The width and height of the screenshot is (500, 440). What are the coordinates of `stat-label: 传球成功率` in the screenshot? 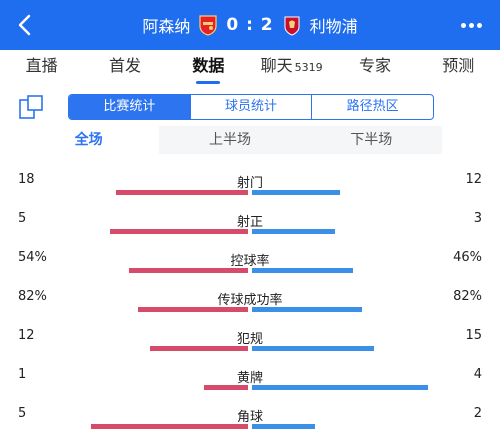 It's located at (250, 300).